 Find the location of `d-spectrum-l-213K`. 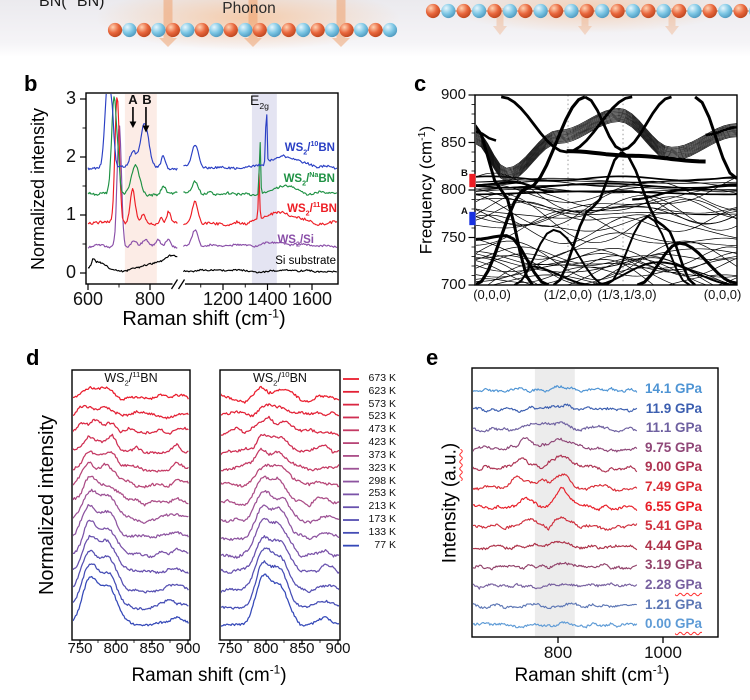

d-spectrum-l-213K is located at coordinates (131, 554).